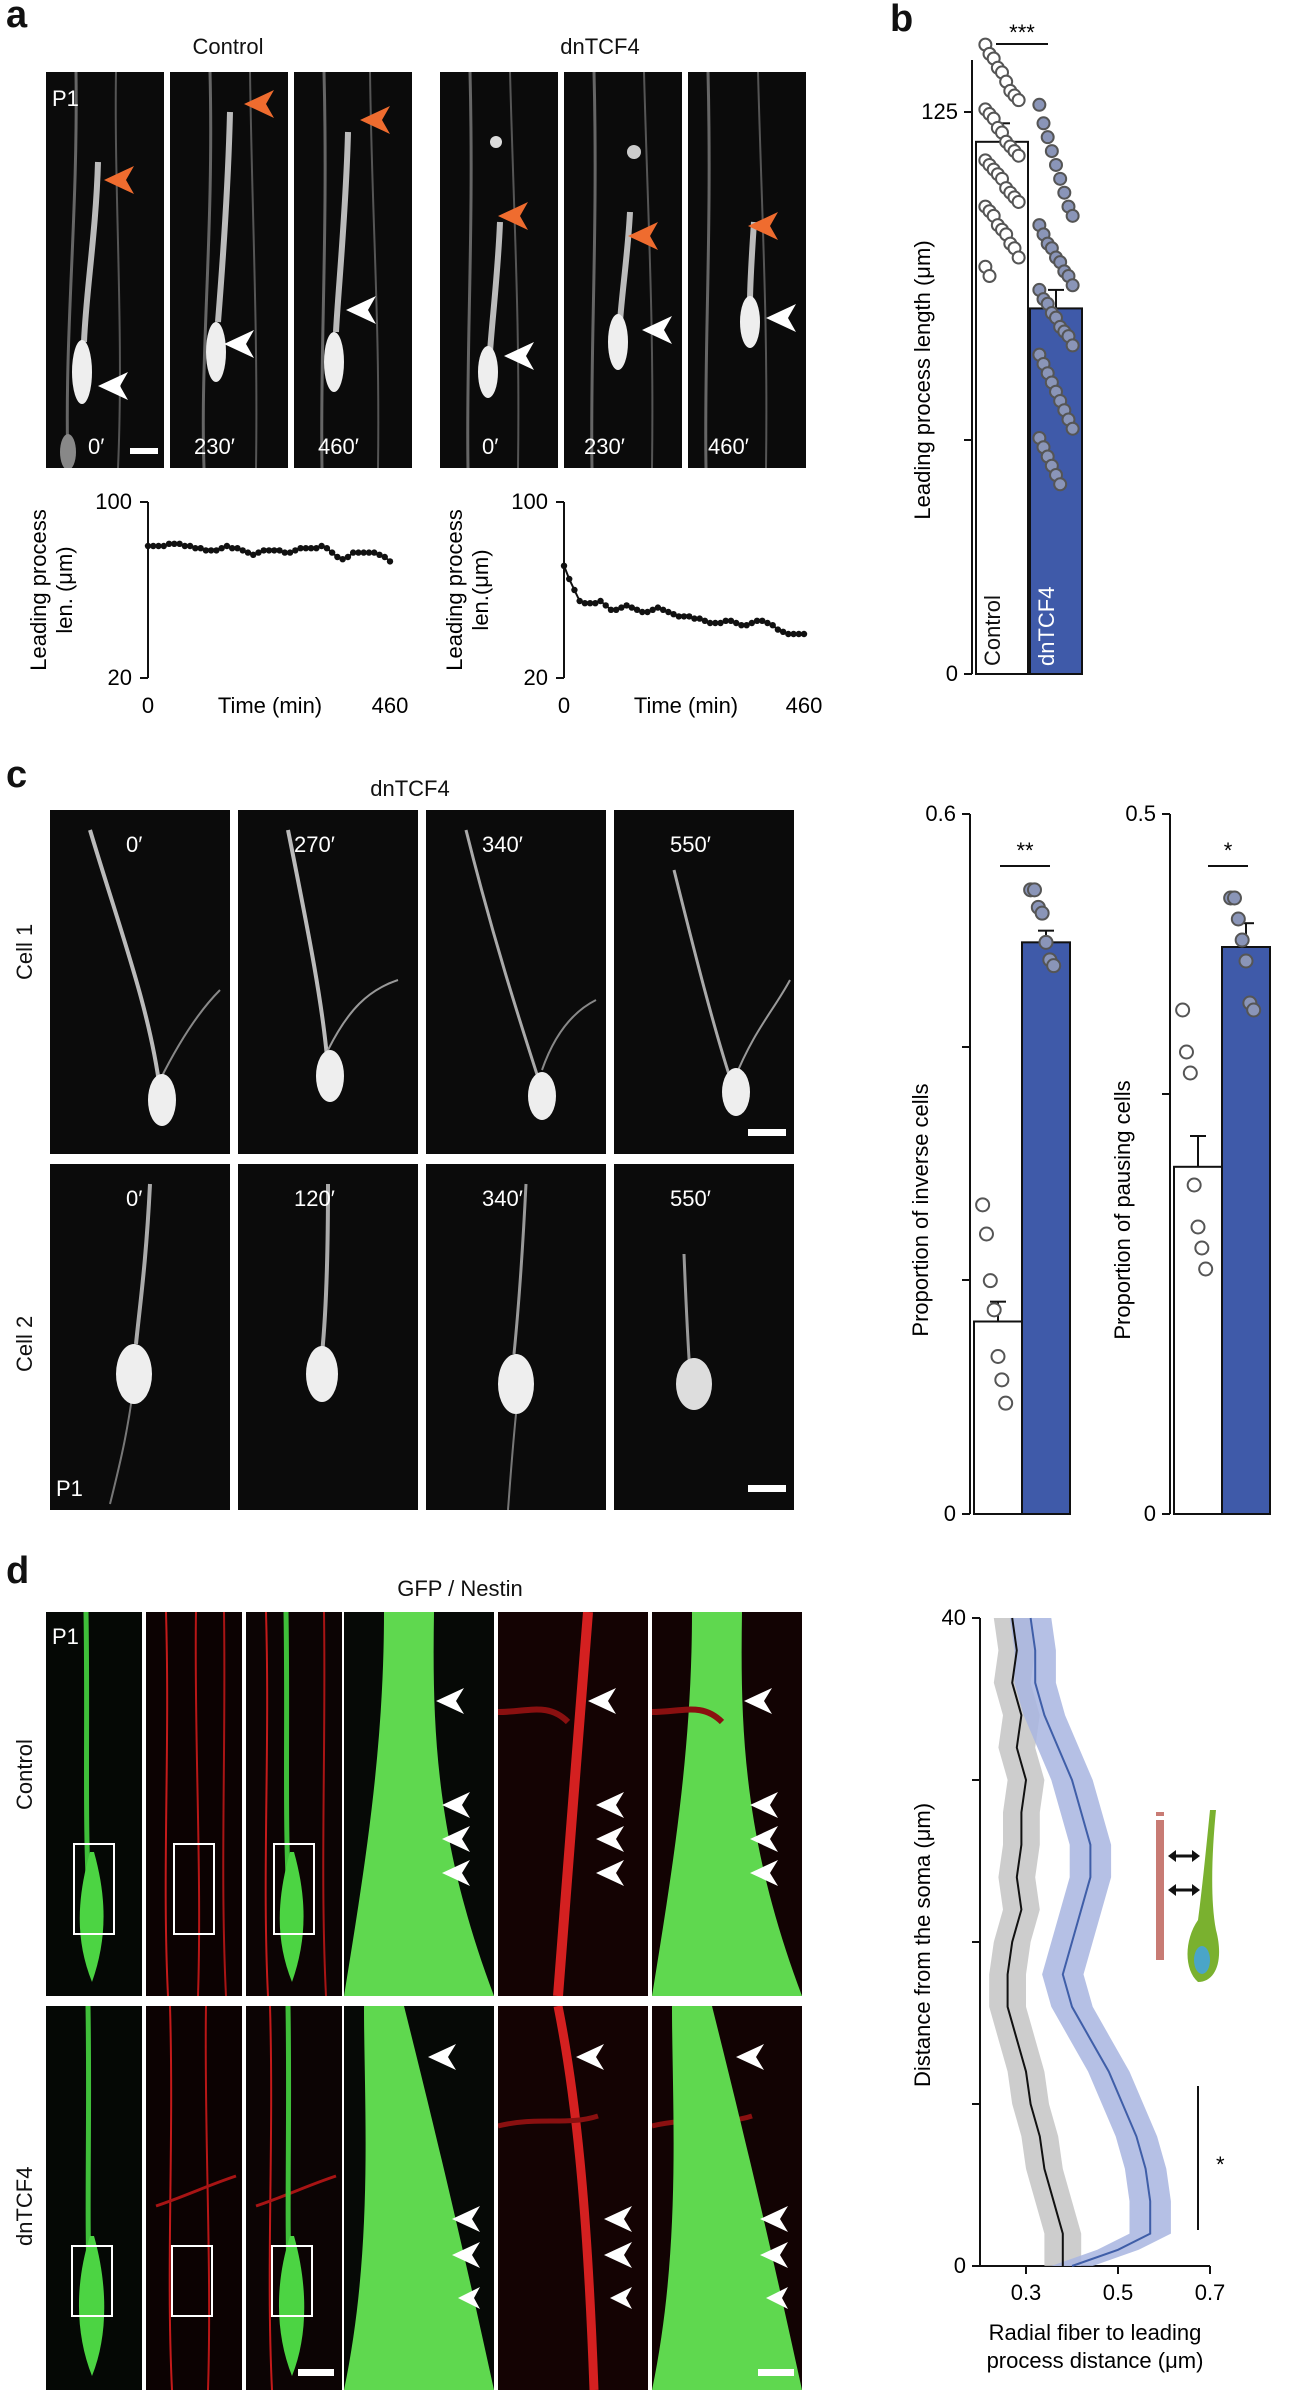 This screenshot has height=2397, width=1302. What do you see at coordinates (960, 2265) in the screenshot?
I see `d-y-bottom-label: 0` at bounding box center [960, 2265].